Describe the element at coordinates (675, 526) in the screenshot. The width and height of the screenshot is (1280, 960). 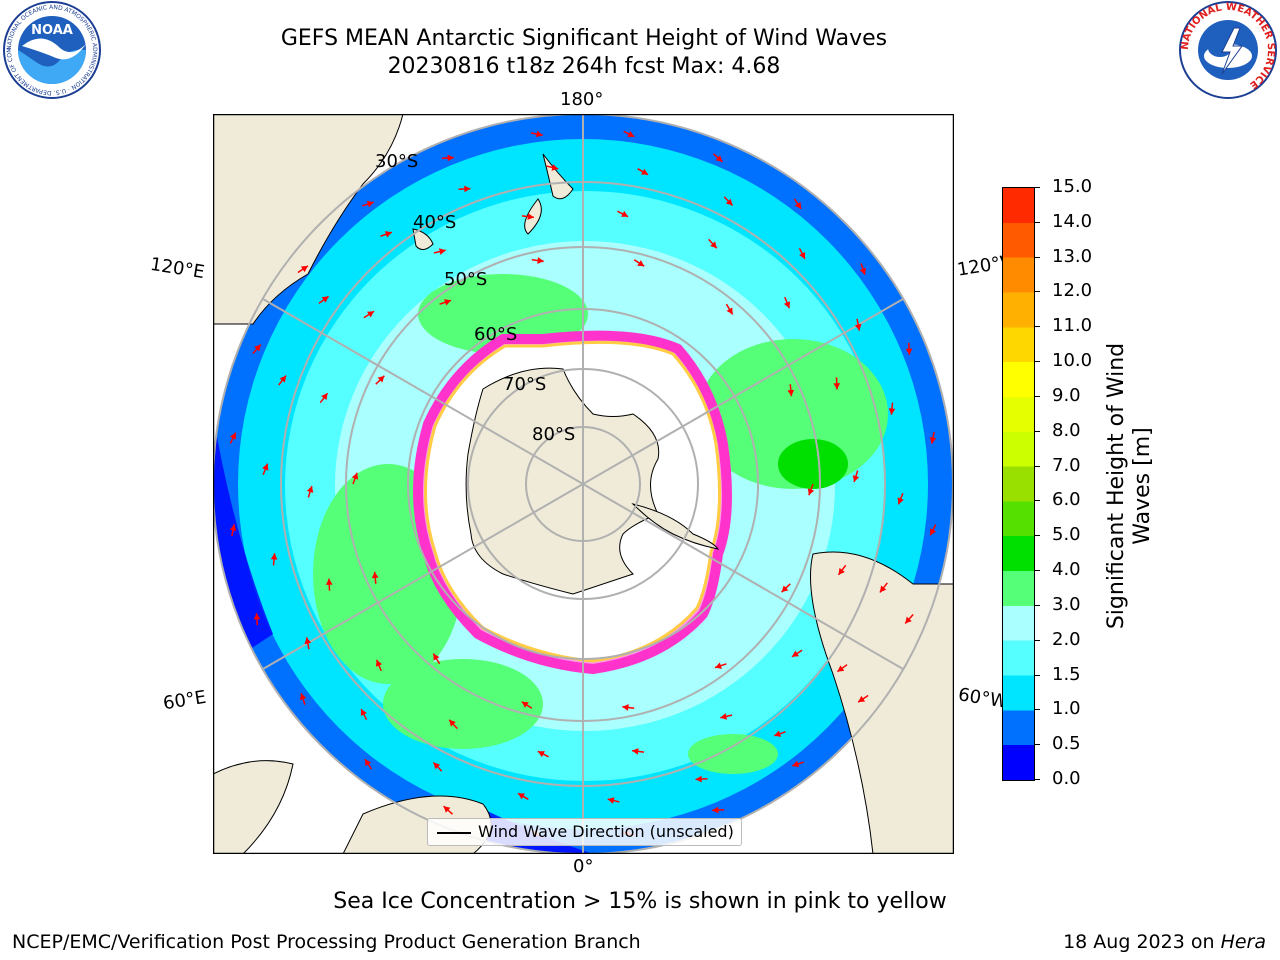
I see `antarctic-peninsula` at that location.